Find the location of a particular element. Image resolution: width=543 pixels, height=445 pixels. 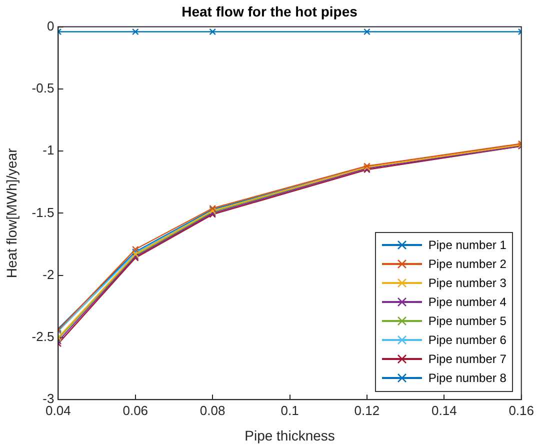

x-tick-label: 0.1 is located at coordinates (289, 410).